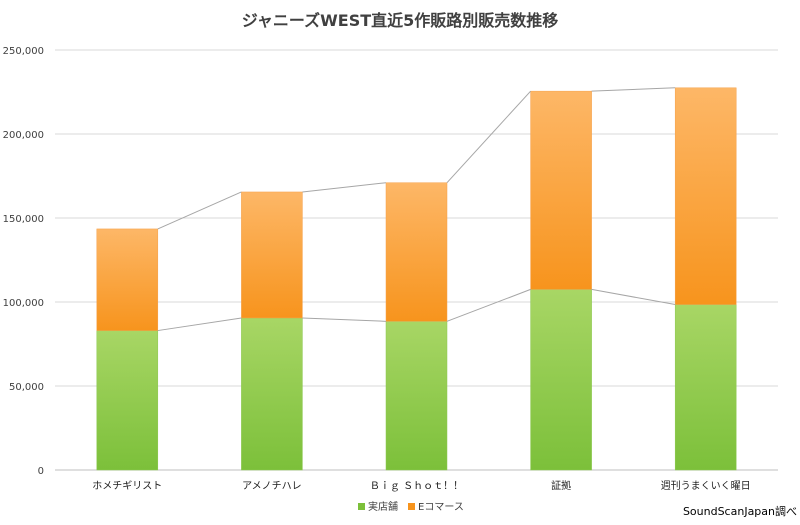  Describe the element at coordinates (740, 511) in the screenshot. I see `source-note: SoundScanJapan調べ` at that location.